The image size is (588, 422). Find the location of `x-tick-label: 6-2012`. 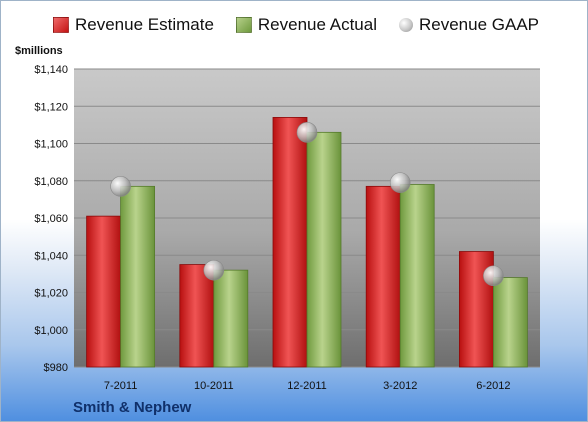

x-tick-label: 6-2012 is located at coordinates (493, 386).